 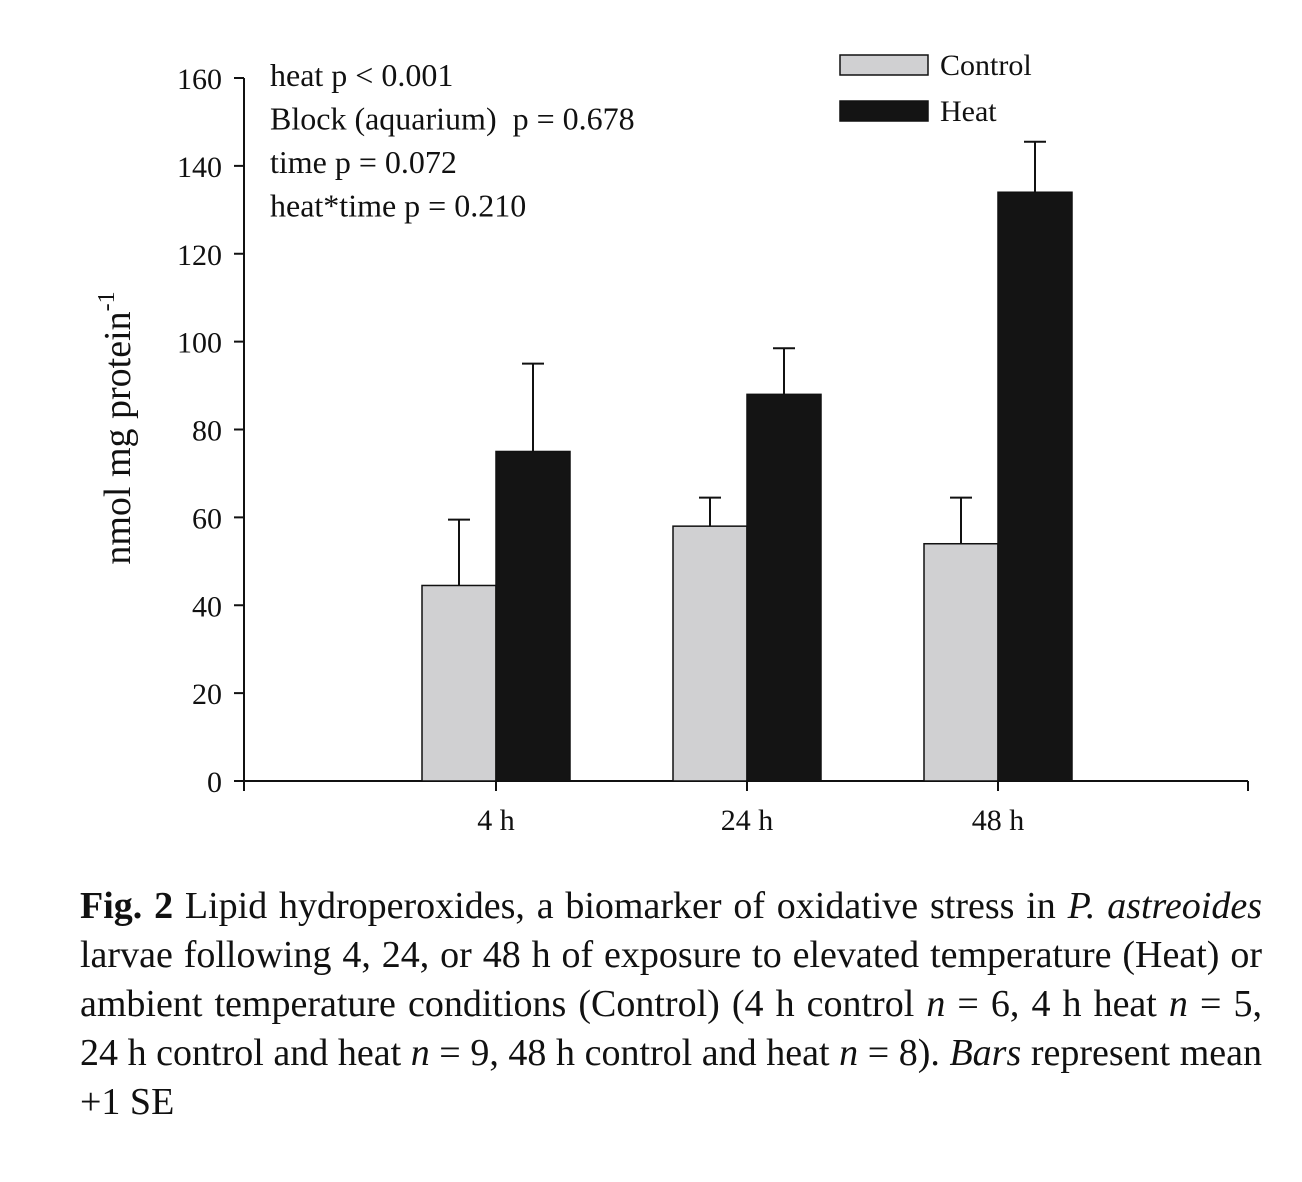 I want to click on stat-annotation: time p = 0.072, so click(x=363, y=162).